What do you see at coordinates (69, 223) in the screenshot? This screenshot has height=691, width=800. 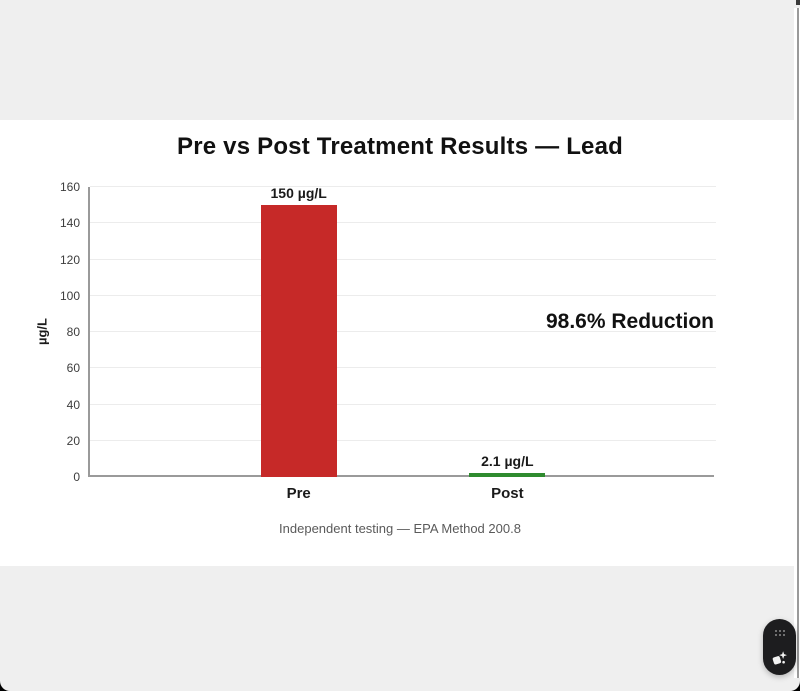 I see `y-tick-label: 140` at bounding box center [69, 223].